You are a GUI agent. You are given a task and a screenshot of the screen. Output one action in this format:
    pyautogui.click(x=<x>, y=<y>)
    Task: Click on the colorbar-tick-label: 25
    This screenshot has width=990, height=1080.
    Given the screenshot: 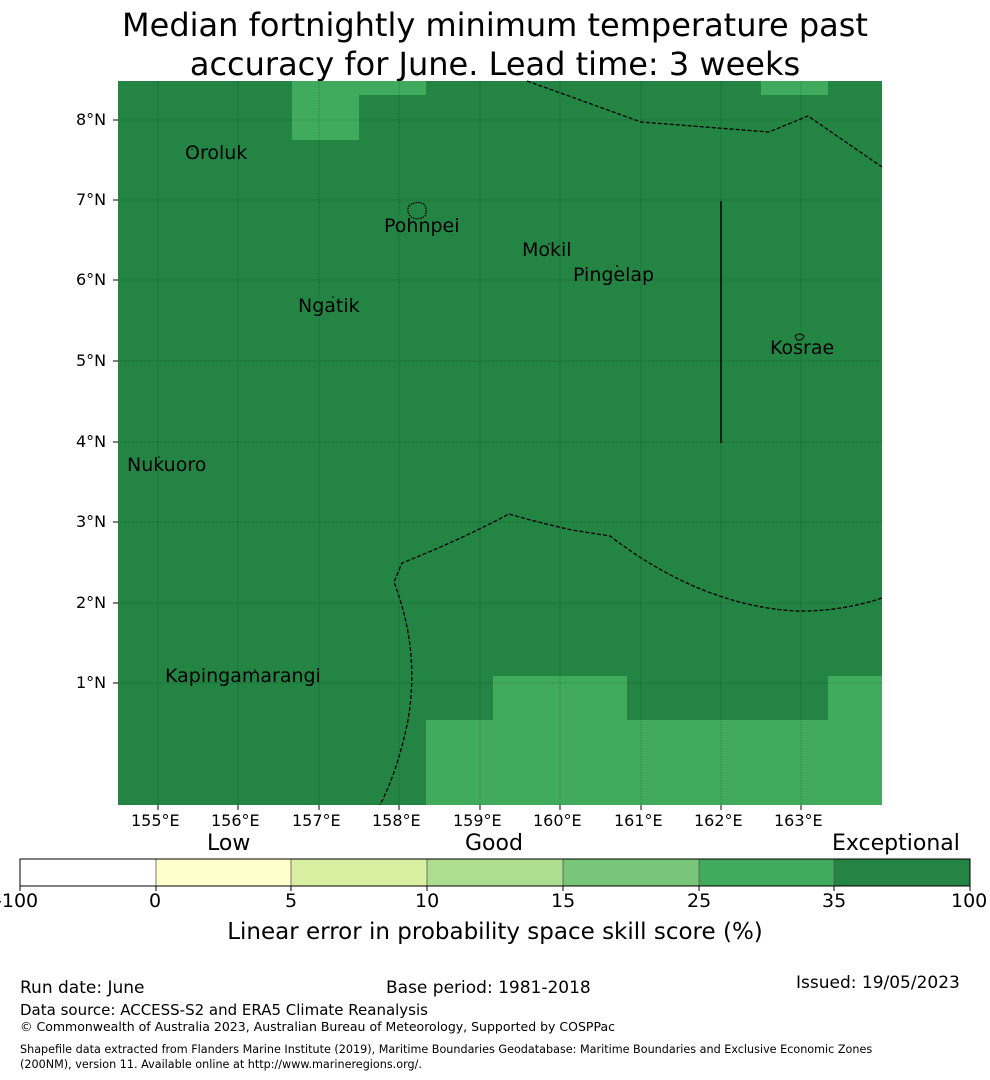 What is the action you would take?
    pyautogui.click(x=699, y=901)
    